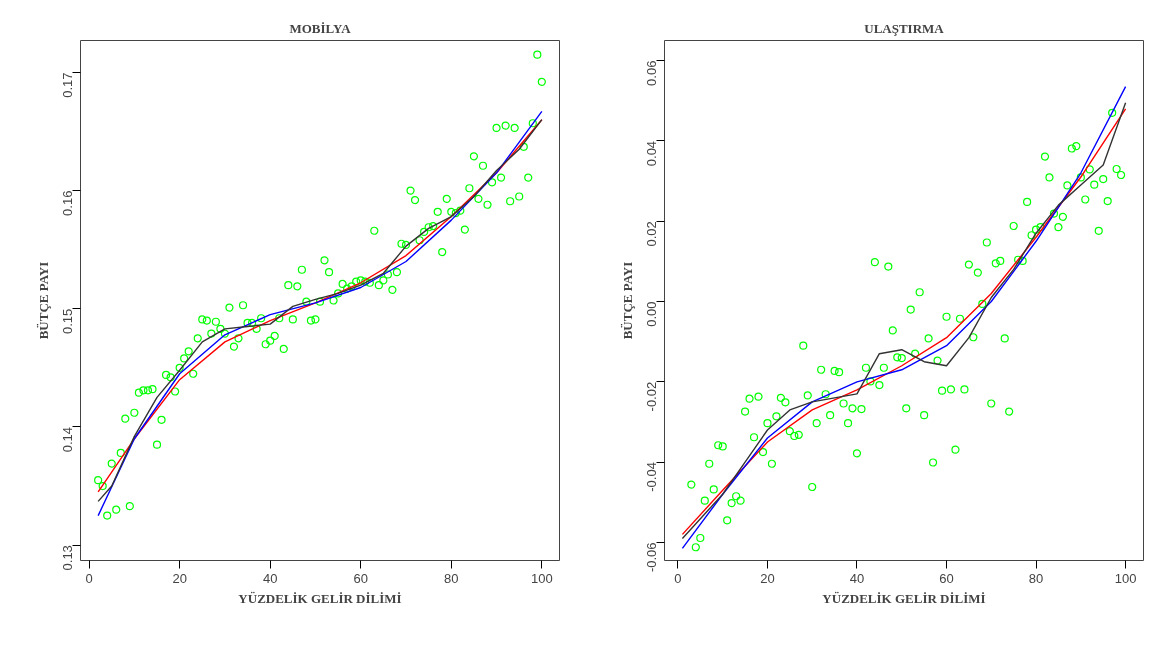 The image size is (1176, 649). Describe the element at coordinates (67, 85) in the screenshot. I see `y-tick-label: 0.17` at that location.